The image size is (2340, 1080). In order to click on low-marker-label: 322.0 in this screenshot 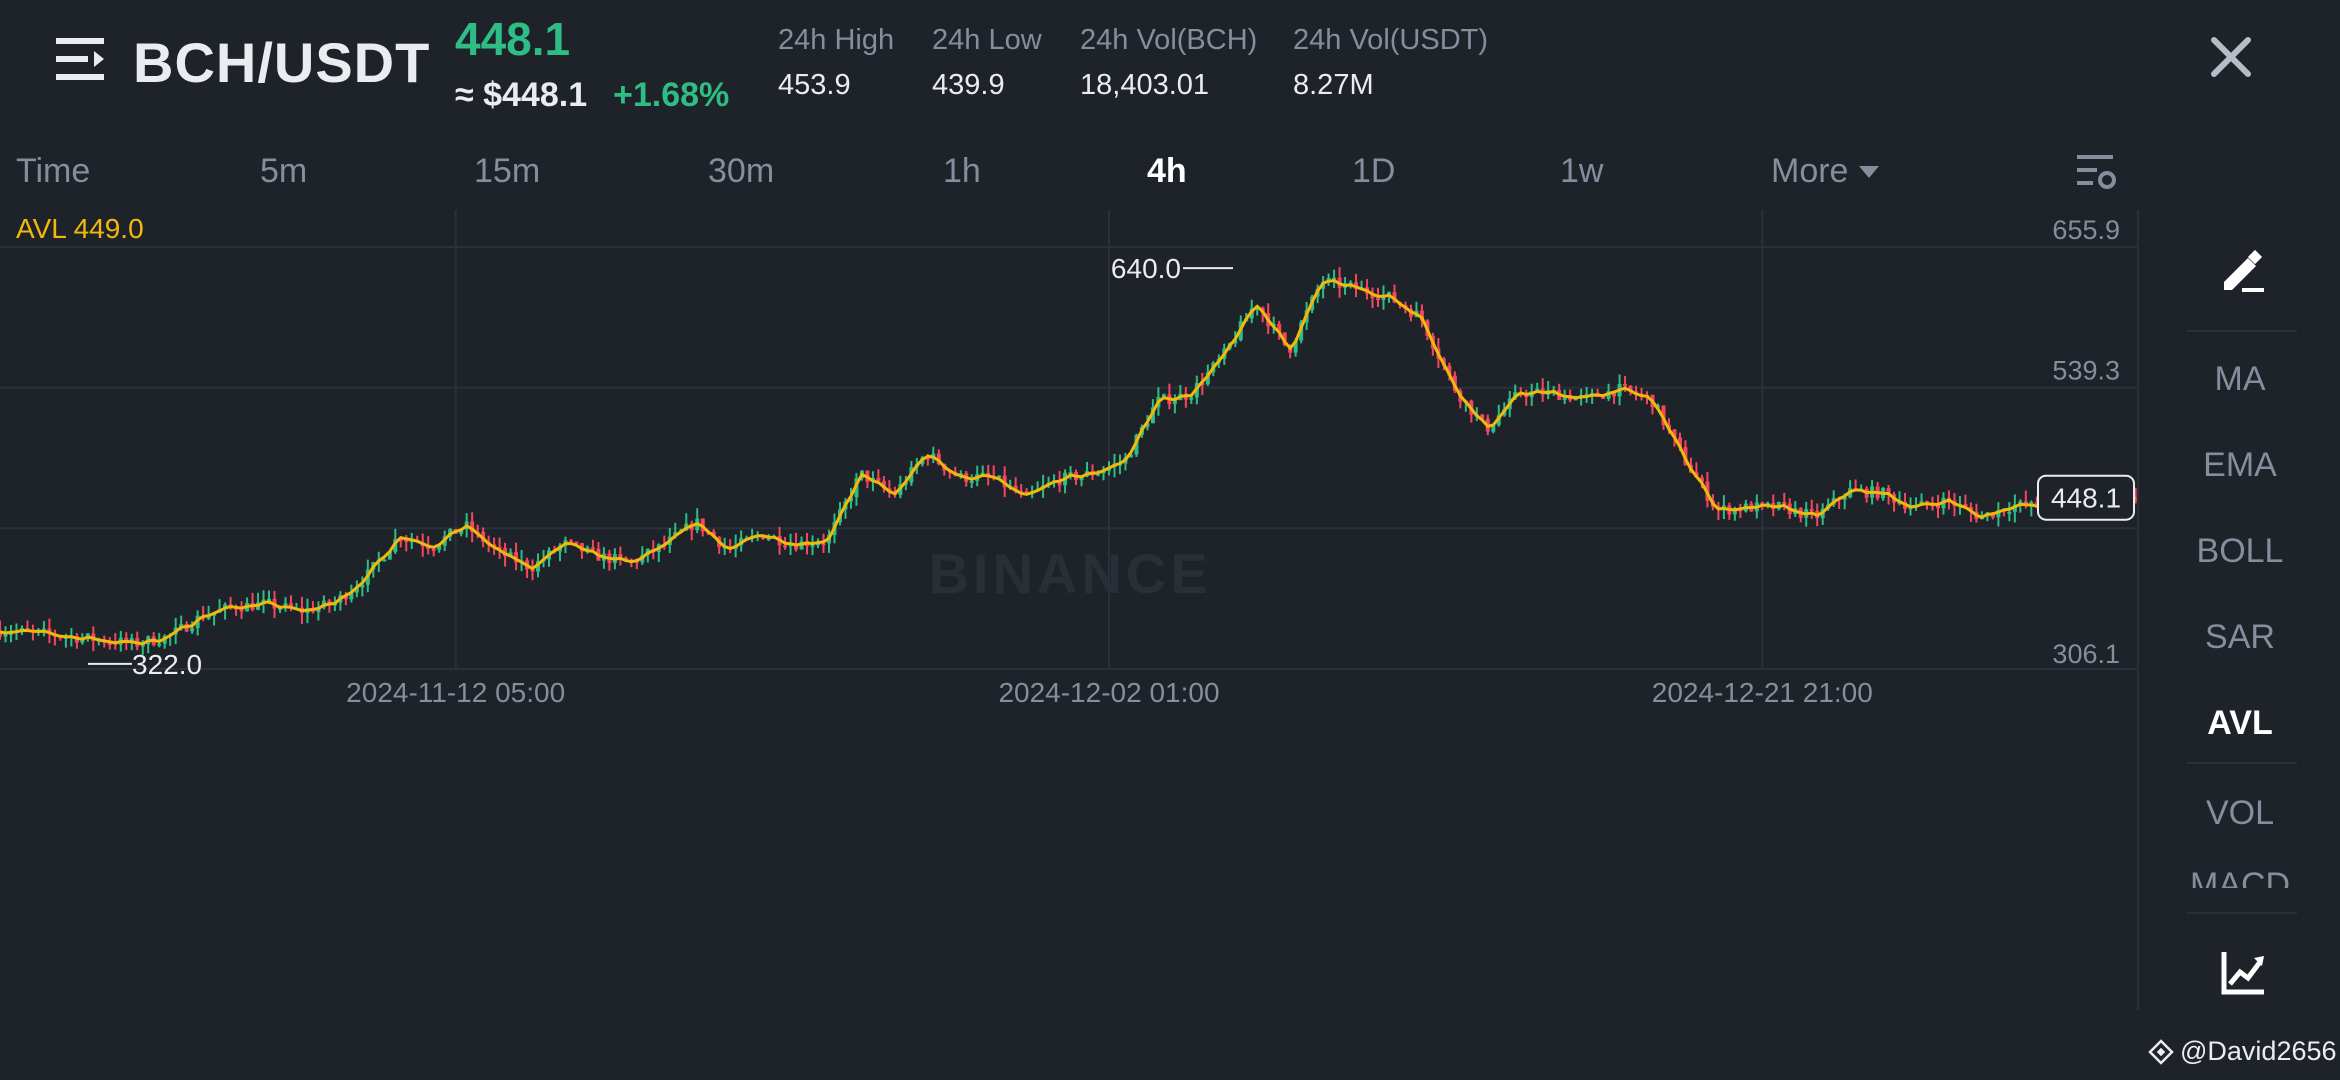, I will do `click(167, 664)`.